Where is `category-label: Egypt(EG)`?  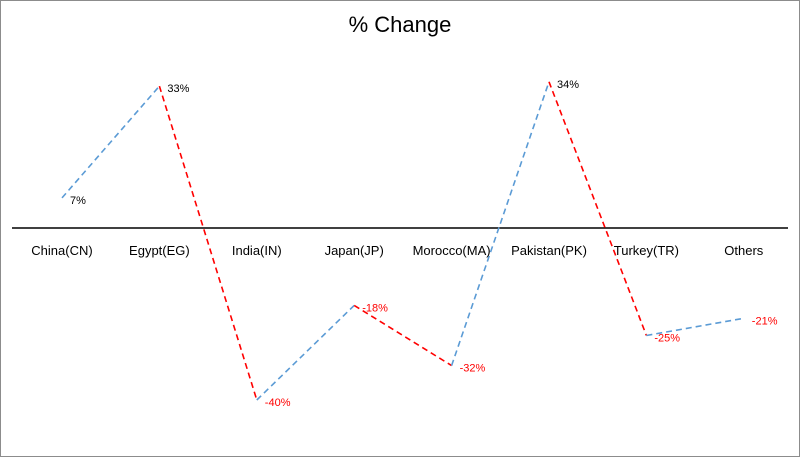 category-label: Egypt(EG) is located at coordinates (159, 250).